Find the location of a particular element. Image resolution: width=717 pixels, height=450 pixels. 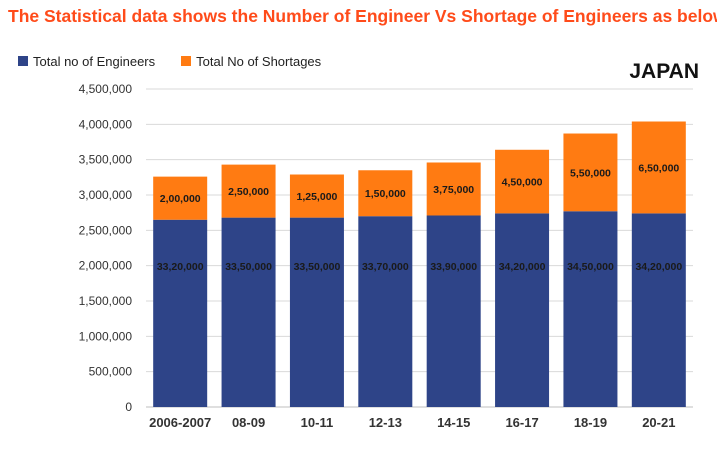

y-tick-label: 4,000,000 is located at coordinates (106, 124).